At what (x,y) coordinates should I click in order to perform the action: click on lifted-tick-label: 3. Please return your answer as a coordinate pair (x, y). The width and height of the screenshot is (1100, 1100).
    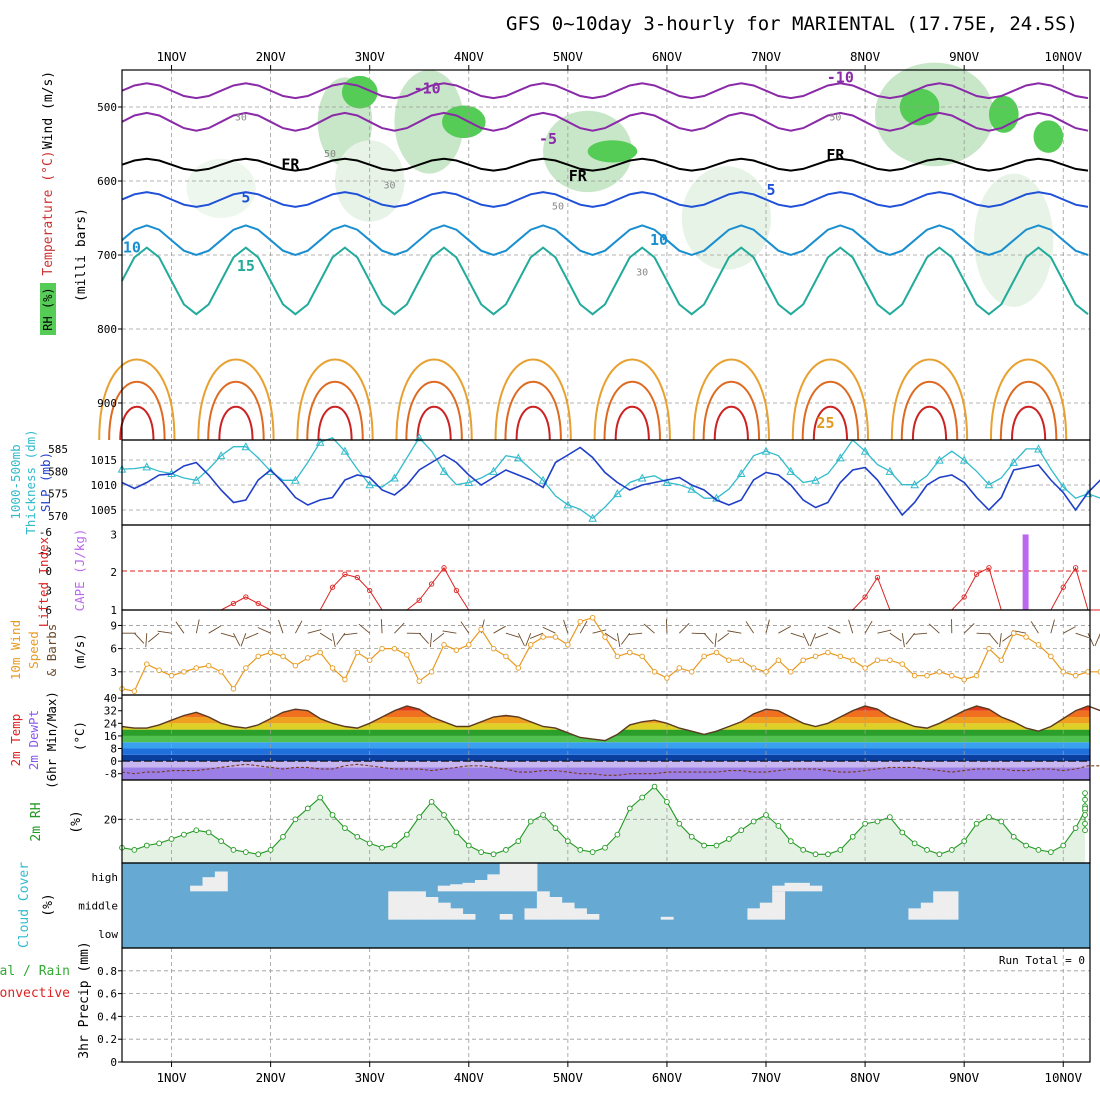
    Looking at the image, I should click on (48, 591).